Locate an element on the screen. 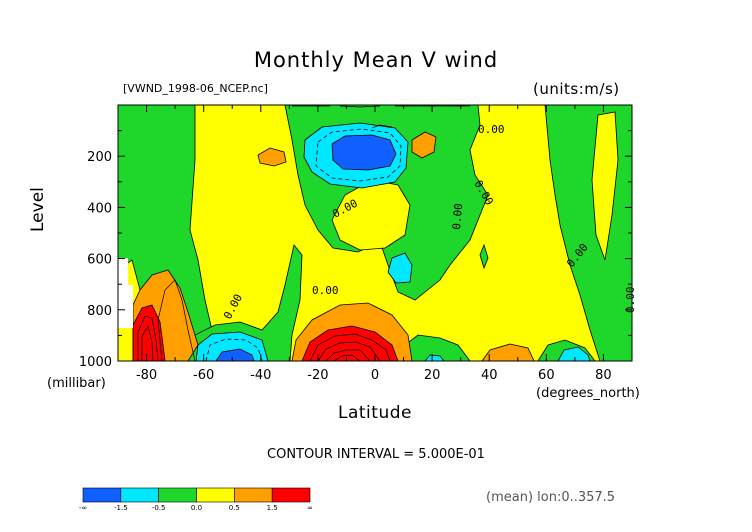 The width and height of the screenshot is (752, 532). x-tick-label: 60 is located at coordinates (546, 375).